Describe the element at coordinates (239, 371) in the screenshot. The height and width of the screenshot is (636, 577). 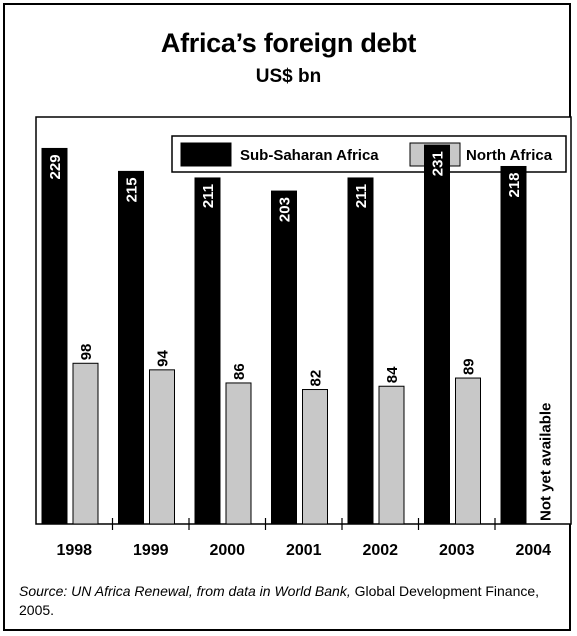
I see `data-label-north-2000: 86` at that location.